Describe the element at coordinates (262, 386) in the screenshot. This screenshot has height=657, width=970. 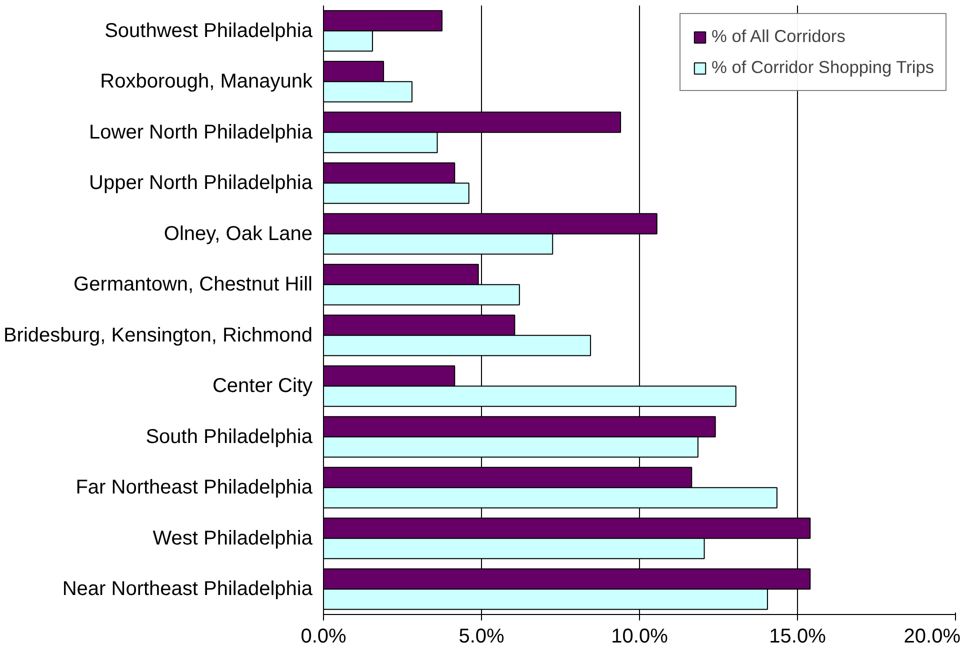
I see `y-tick-label: Center City` at that location.